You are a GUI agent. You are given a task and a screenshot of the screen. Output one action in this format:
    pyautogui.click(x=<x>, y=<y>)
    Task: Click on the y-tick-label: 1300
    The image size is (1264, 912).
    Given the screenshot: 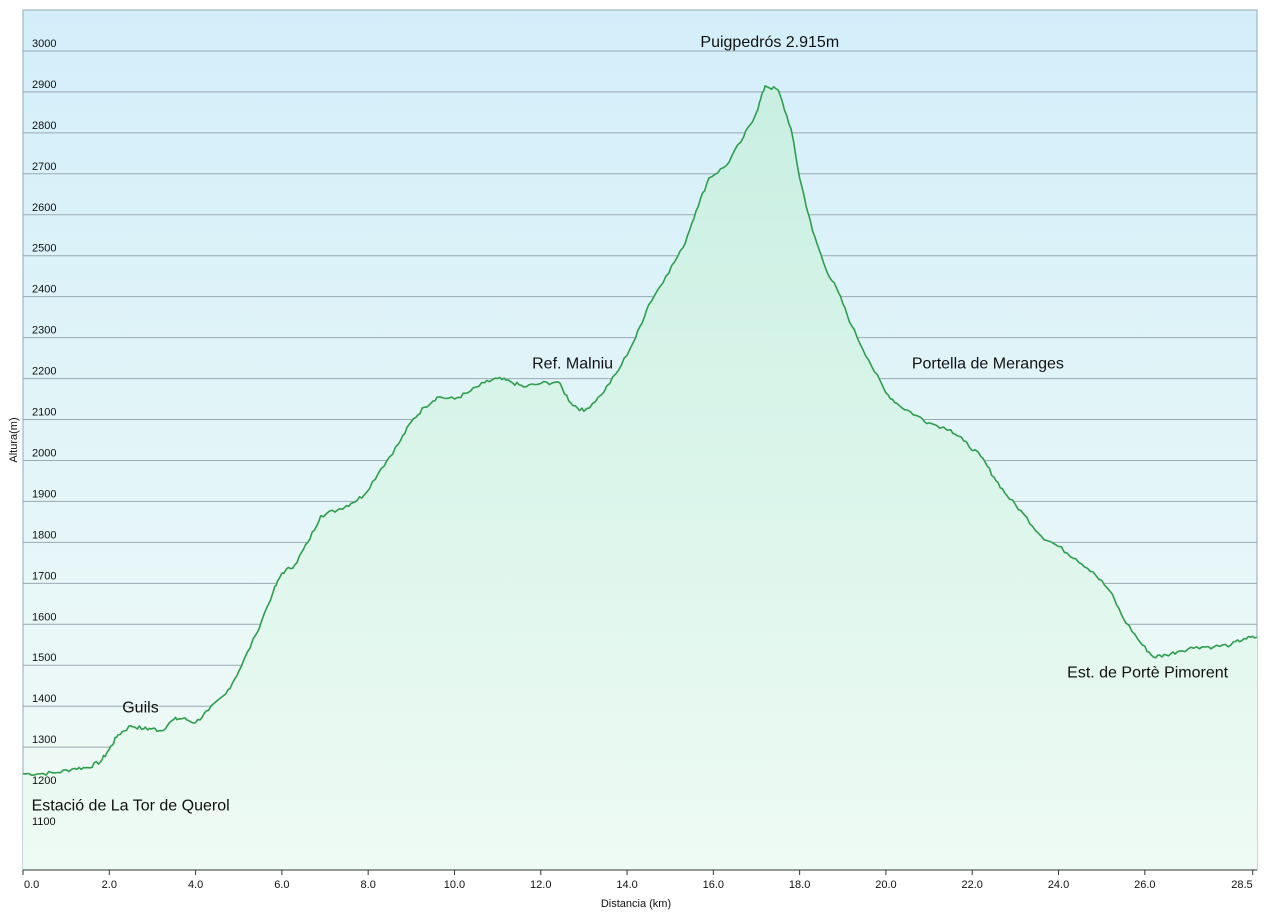 What is the action you would take?
    pyautogui.click(x=44, y=740)
    